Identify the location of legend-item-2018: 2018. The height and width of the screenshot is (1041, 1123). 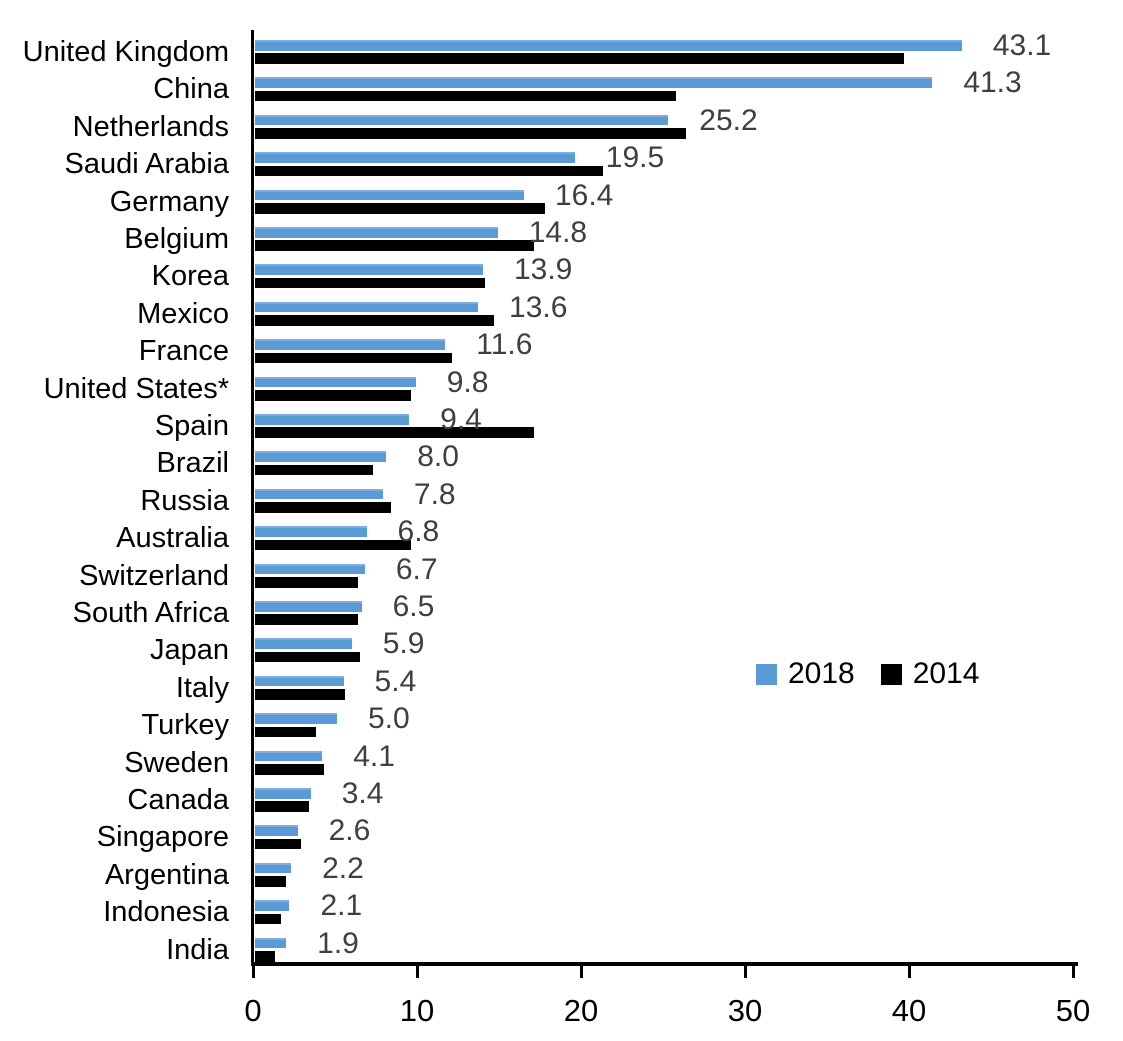
(805, 674).